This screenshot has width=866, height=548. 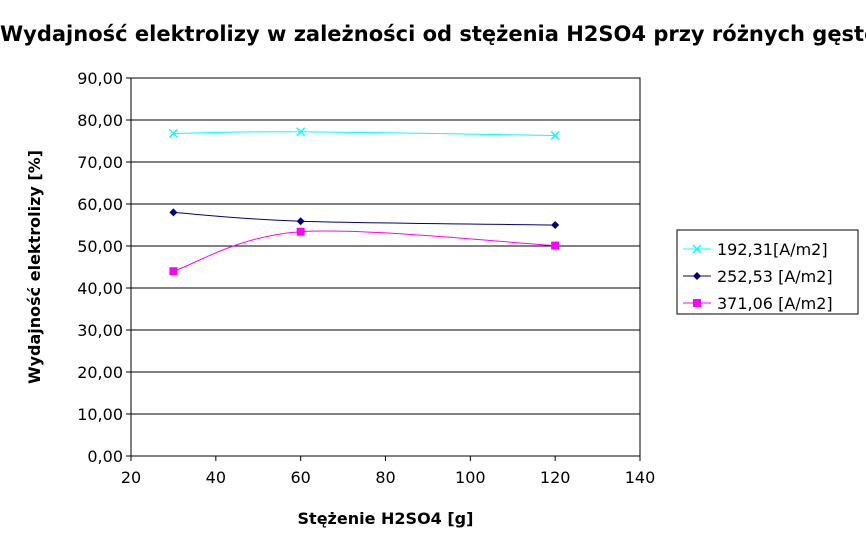 I want to click on x-tick-label: 120, so click(x=555, y=477).